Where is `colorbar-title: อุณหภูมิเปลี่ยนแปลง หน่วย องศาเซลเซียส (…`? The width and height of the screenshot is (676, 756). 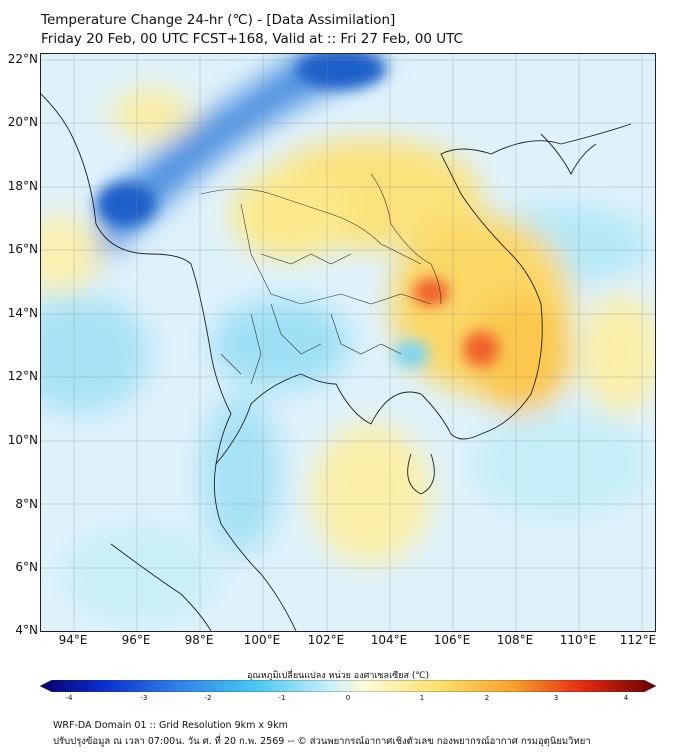
colorbar-title: อุณหภูมิเปลี่ยนแปลง หน่วย องศาเซลเซียส (… is located at coordinates (338, 676).